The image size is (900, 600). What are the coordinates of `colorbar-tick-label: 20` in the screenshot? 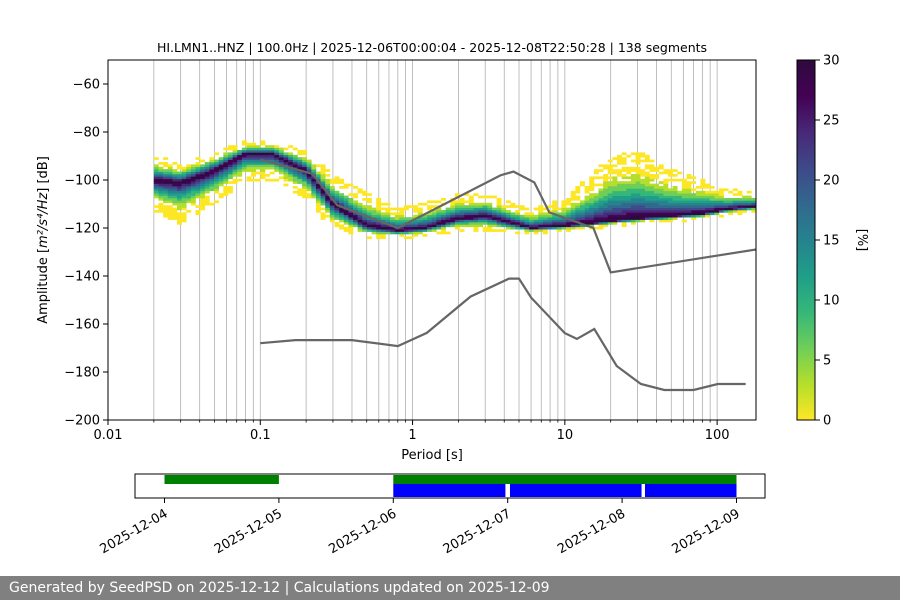 It's located at (831, 181).